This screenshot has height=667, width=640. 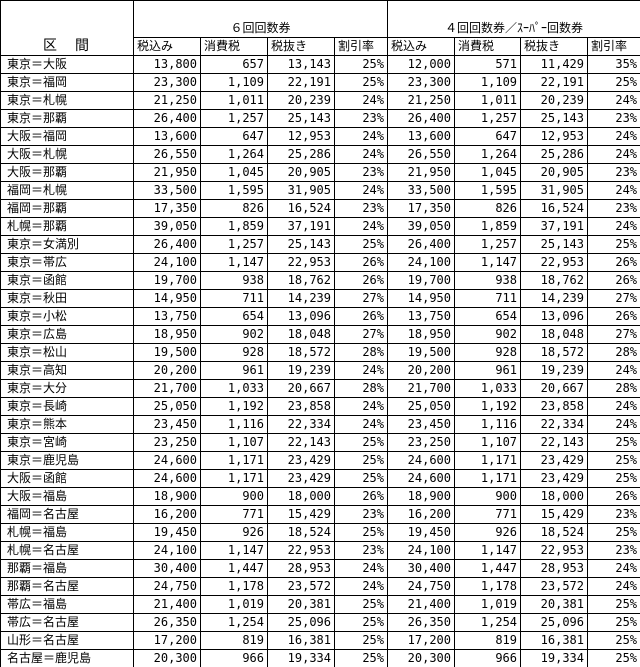 What do you see at coordinates (234, 370) in the screenshot?
I see `six-consumption-tax-cell: 961` at bounding box center [234, 370].